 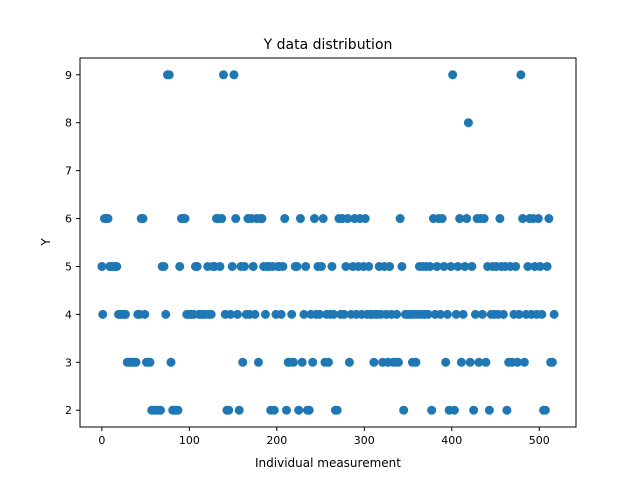 I want to click on y-tick-label: 7, so click(x=68, y=171).